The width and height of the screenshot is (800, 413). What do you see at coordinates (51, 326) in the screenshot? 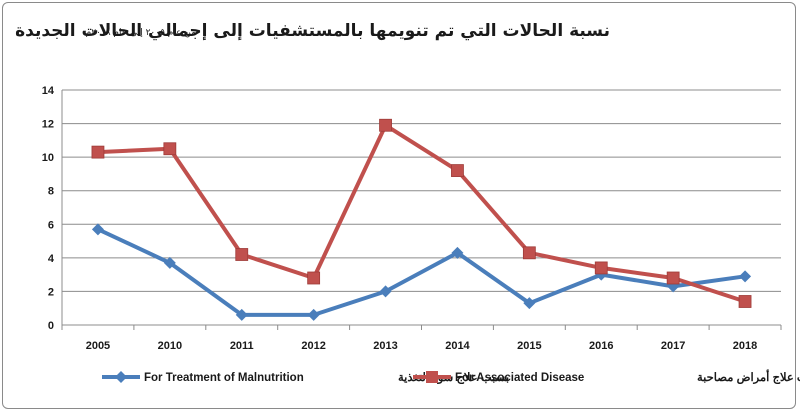
I see `y-tick-label-0: 0` at bounding box center [51, 326].